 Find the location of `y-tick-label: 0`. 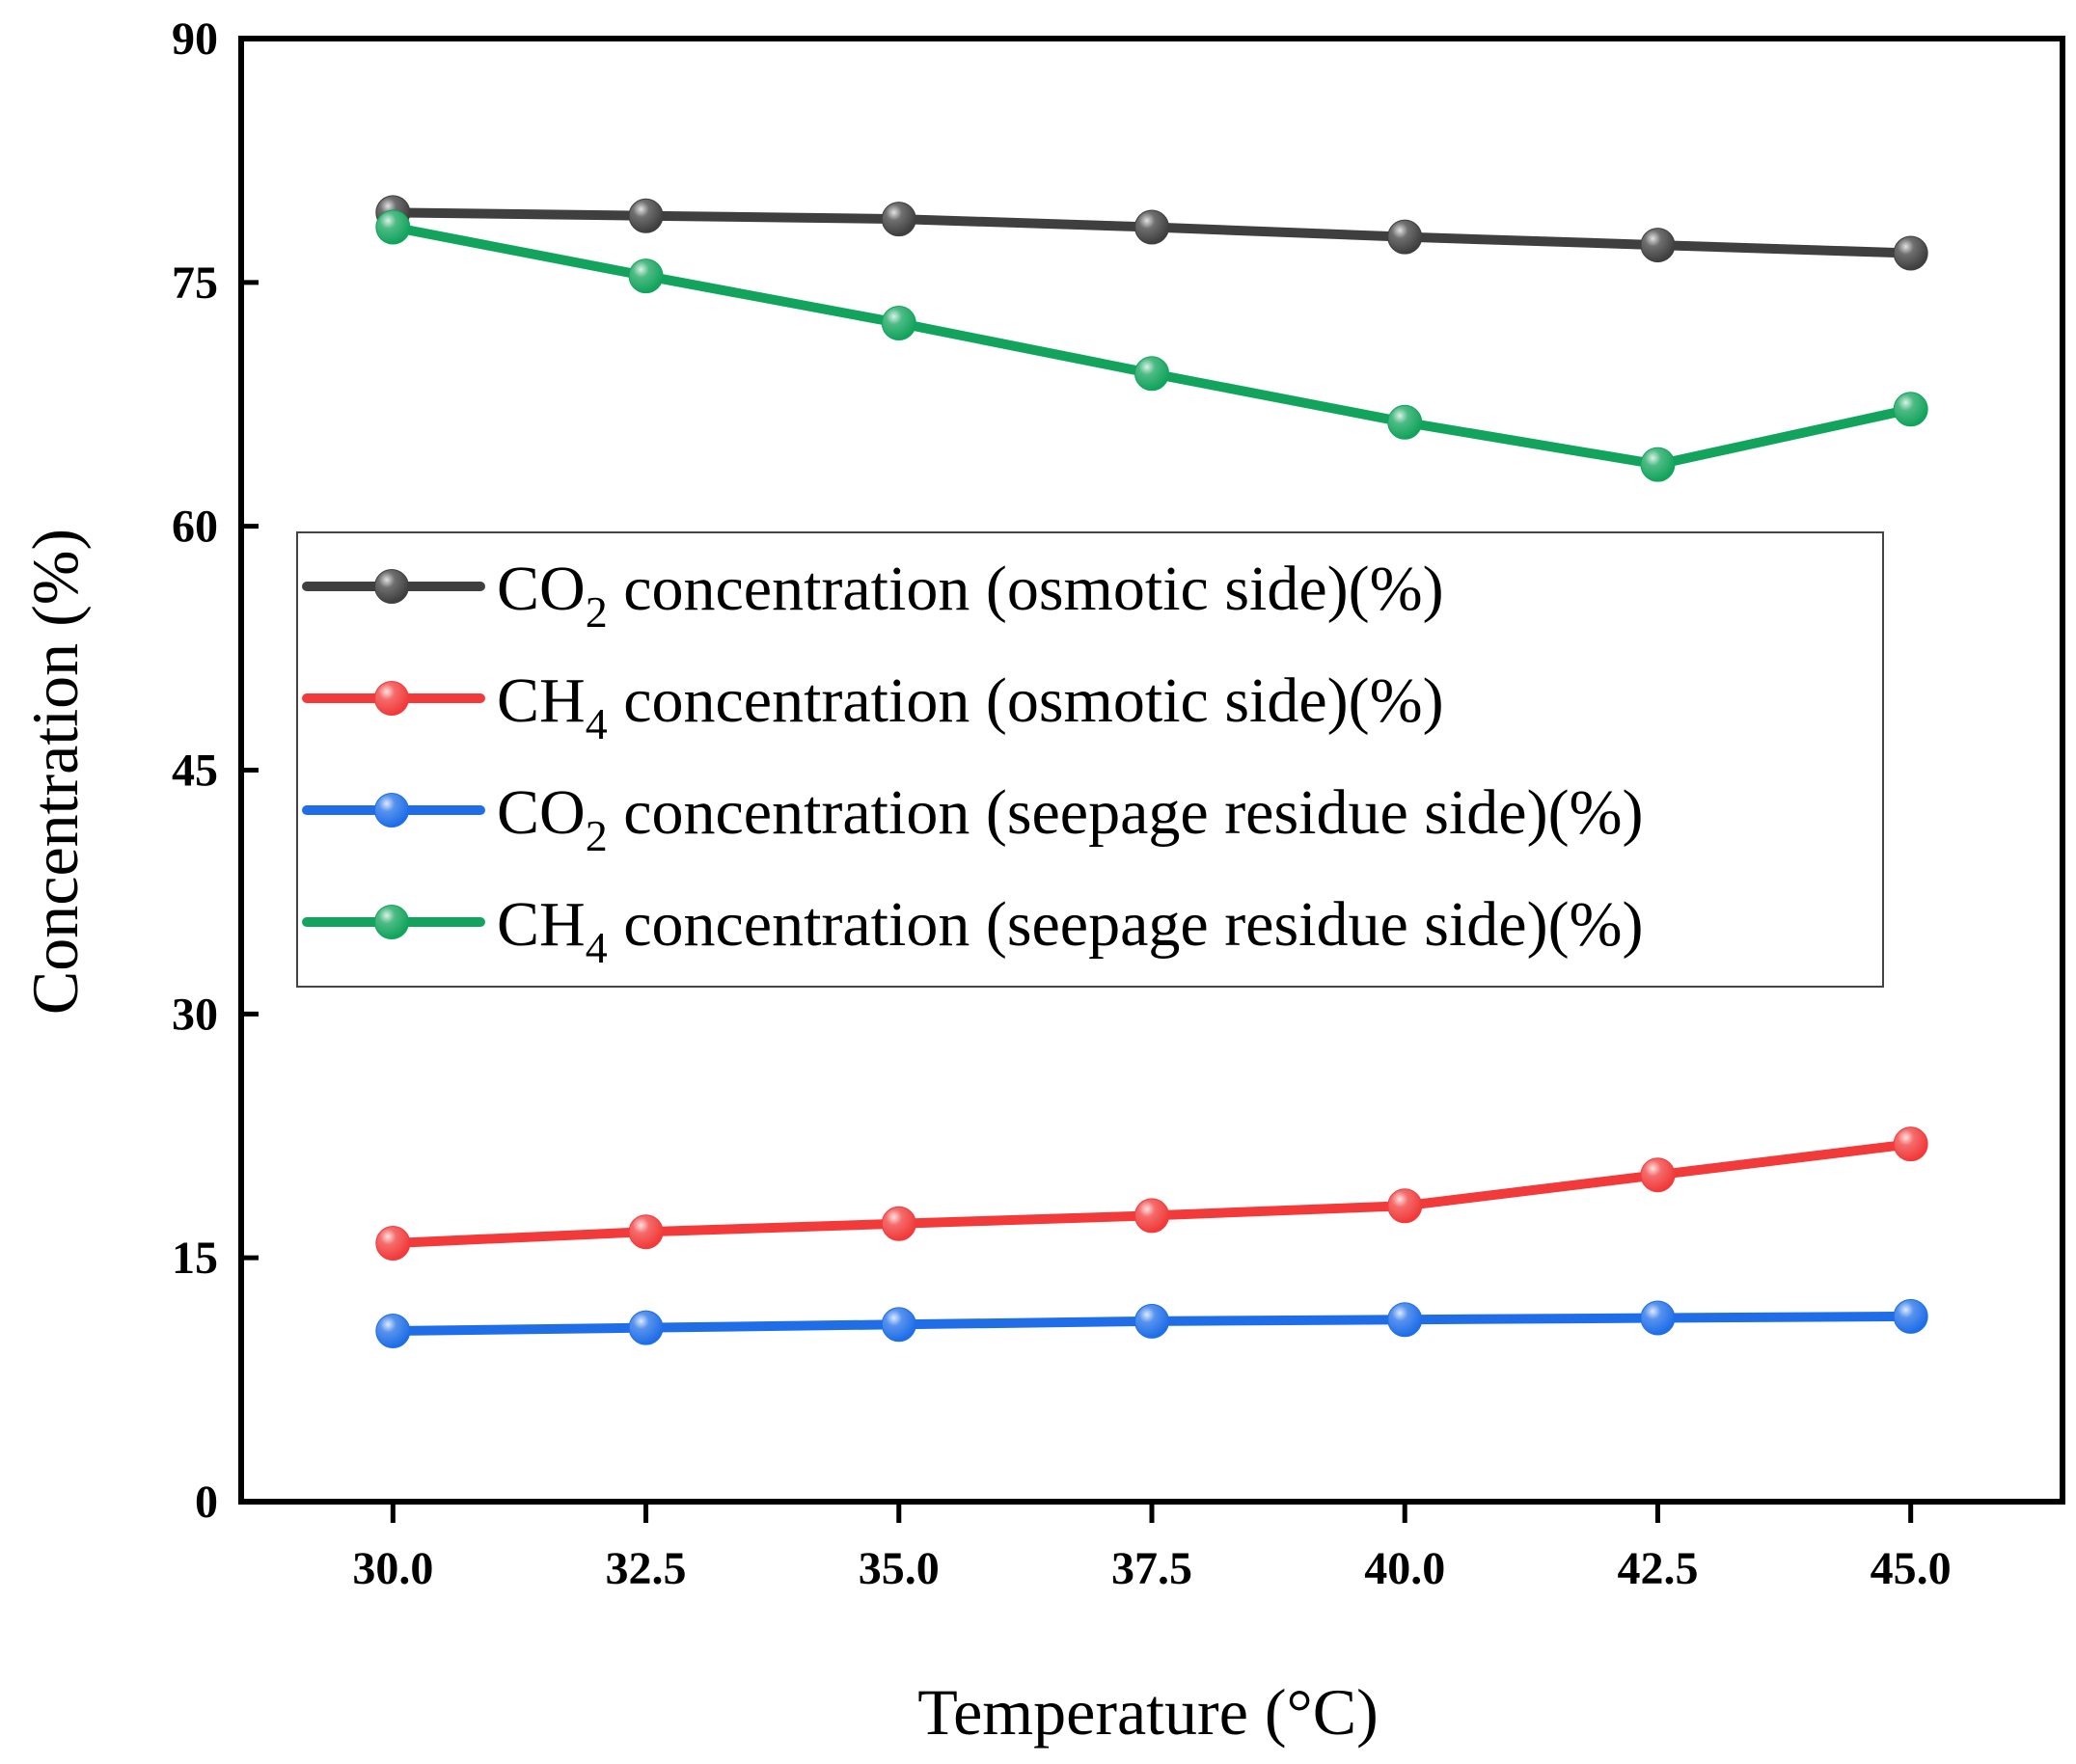

y-tick-label: 0 is located at coordinates (206, 1503).